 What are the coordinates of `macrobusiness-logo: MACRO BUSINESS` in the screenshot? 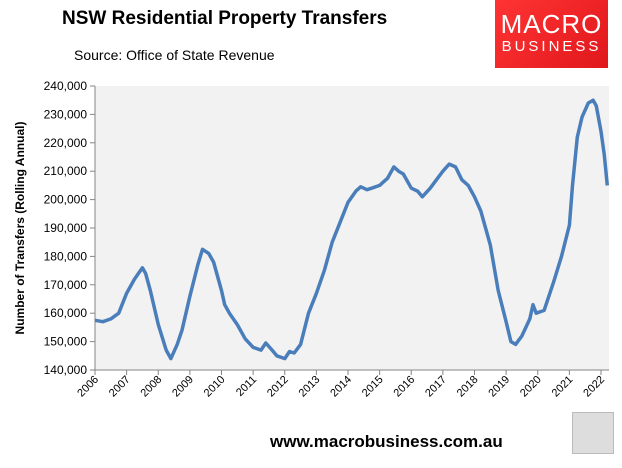 It's located at (551, 34).